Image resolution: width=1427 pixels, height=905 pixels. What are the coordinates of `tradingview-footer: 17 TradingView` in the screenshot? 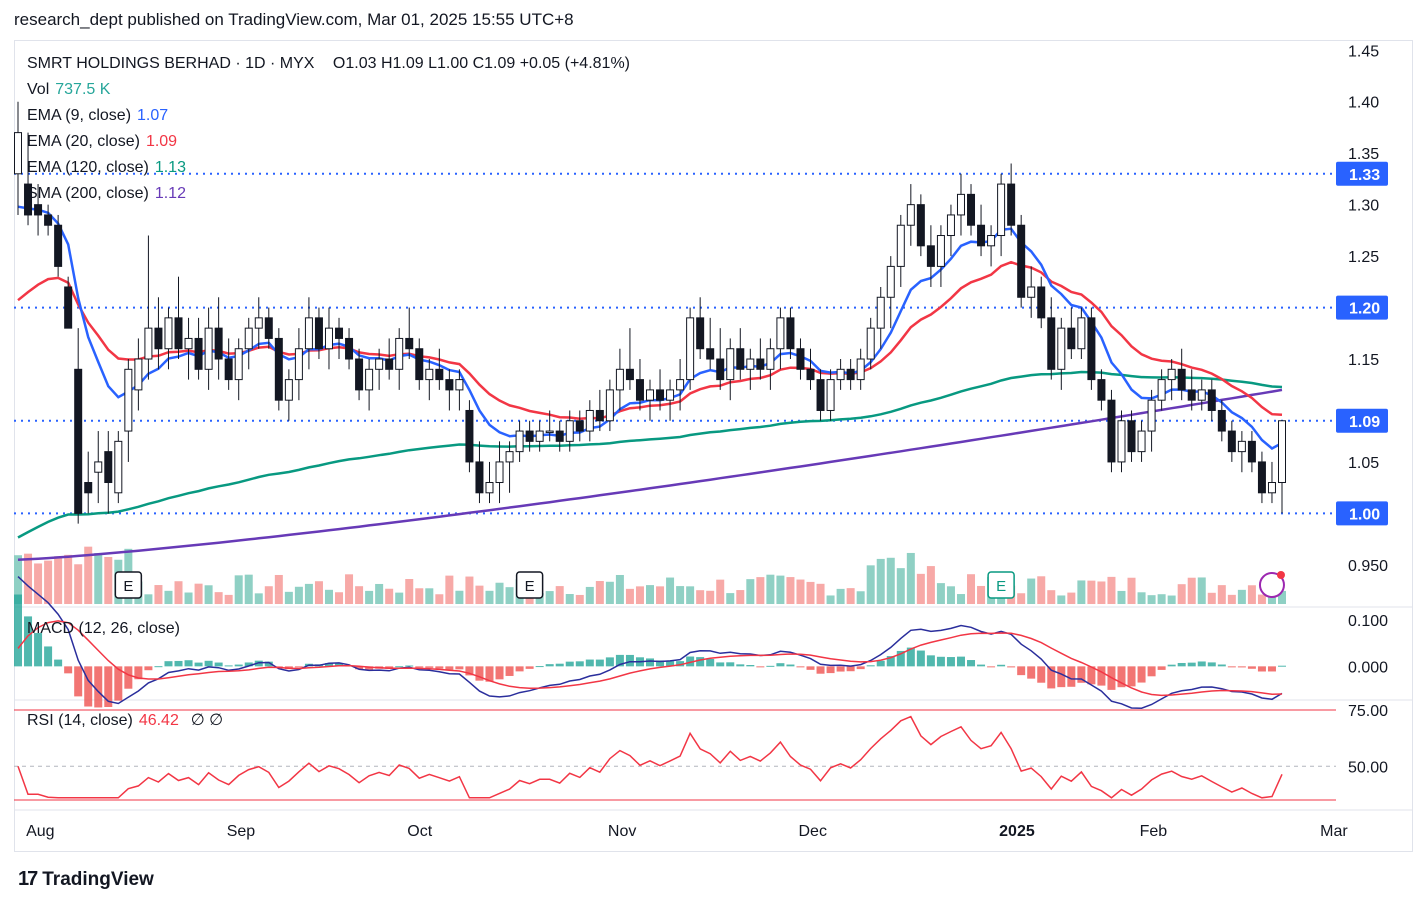 It's located at (86, 879).